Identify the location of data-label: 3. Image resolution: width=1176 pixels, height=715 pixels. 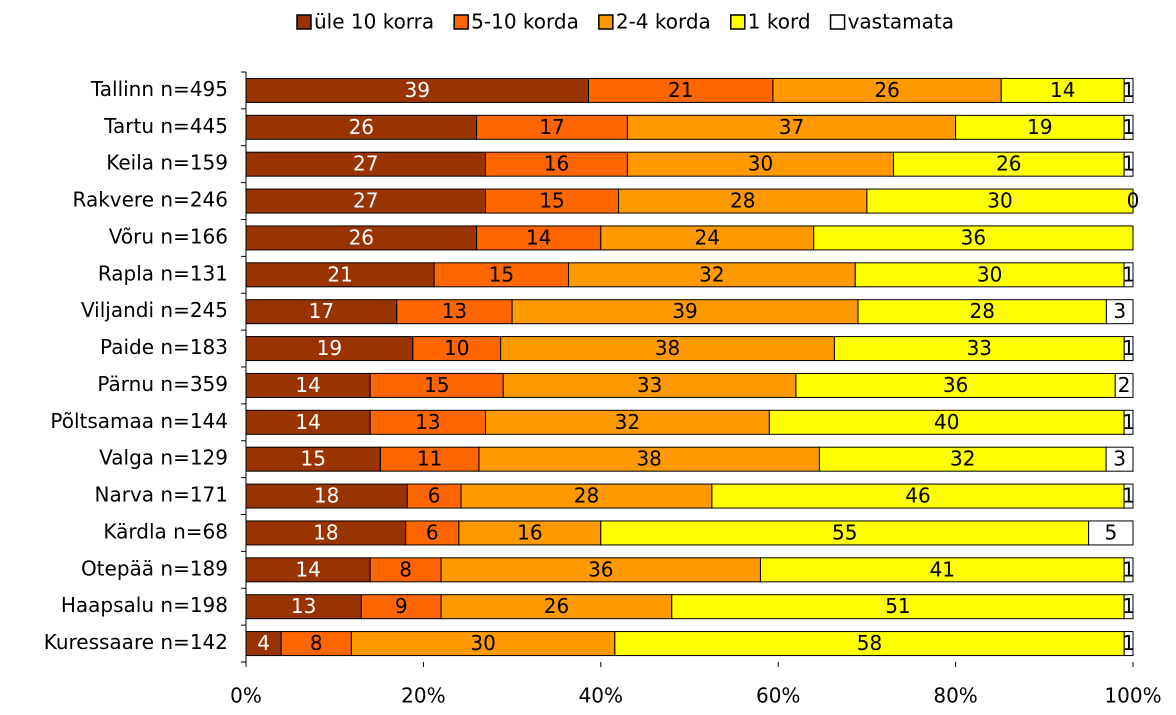
(1119, 459).